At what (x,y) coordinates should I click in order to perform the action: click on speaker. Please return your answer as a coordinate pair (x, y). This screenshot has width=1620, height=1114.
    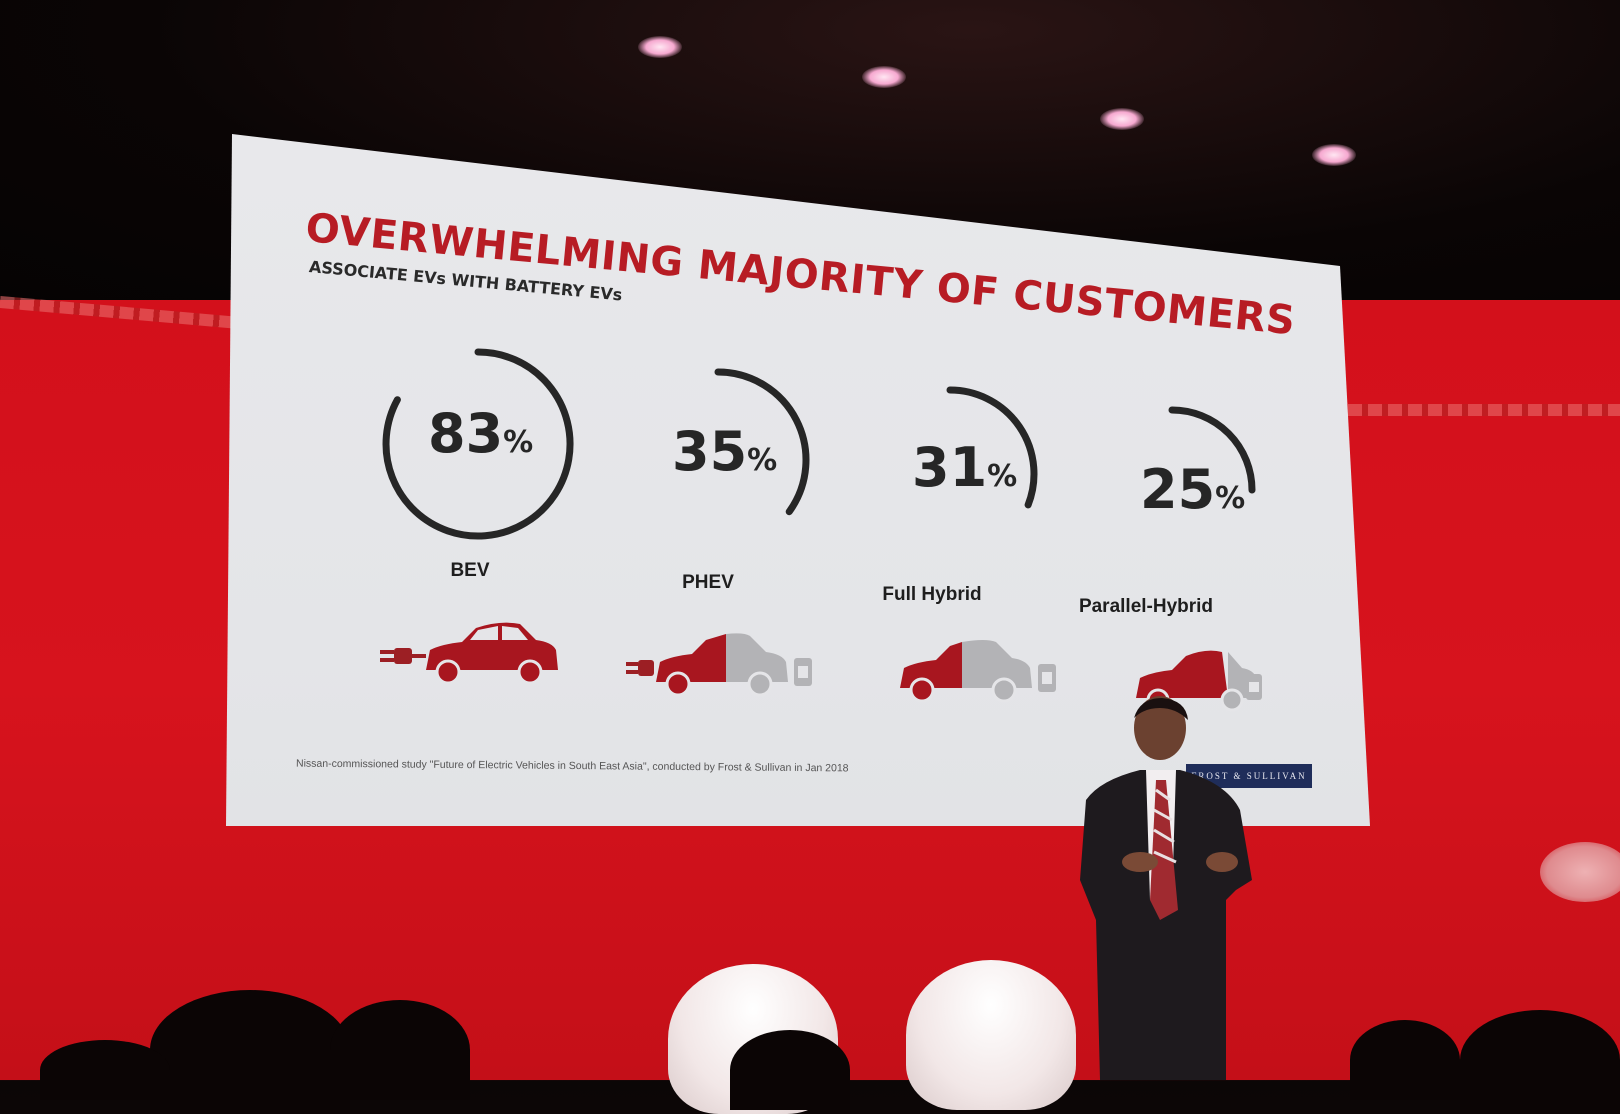
    Looking at the image, I should click on (1166, 888).